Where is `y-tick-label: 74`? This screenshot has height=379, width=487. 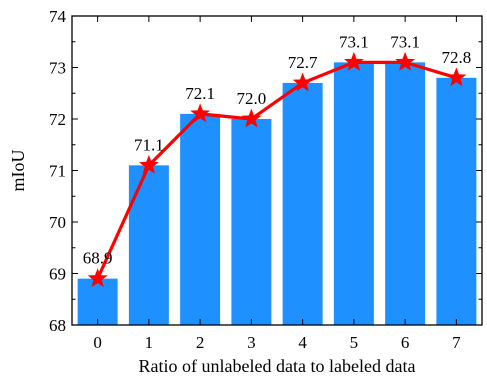 y-tick-label: 74 is located at coordinates (58, 16).